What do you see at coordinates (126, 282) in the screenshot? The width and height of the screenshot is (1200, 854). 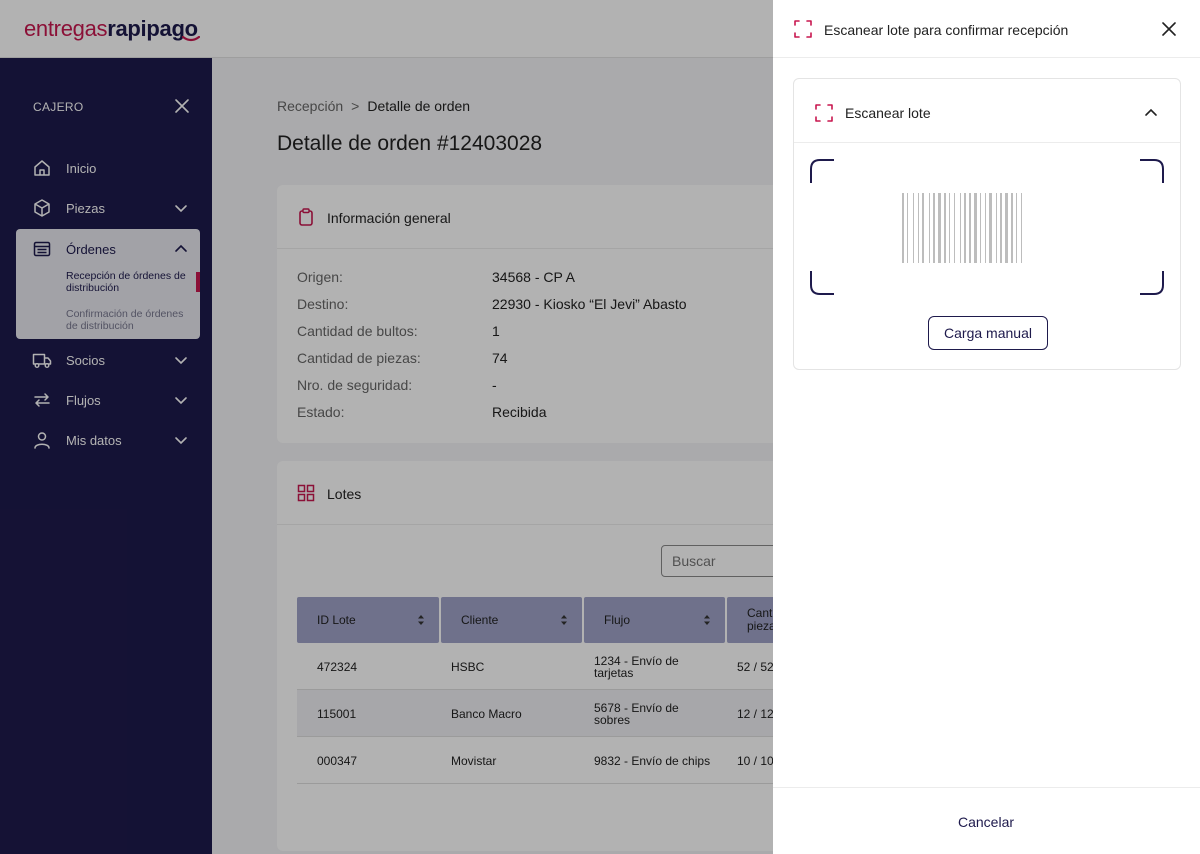 I see `sidebar-subitem-recepcion: Recepción de órdenes de distribución` at bounding box center [126, 282].